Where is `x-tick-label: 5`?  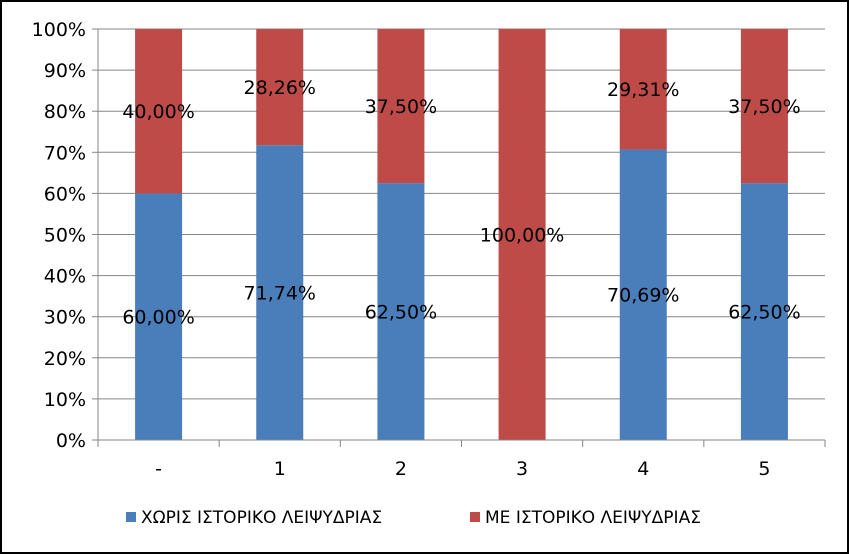
x-tick-label: 5 is located at coordinates (764, 469).